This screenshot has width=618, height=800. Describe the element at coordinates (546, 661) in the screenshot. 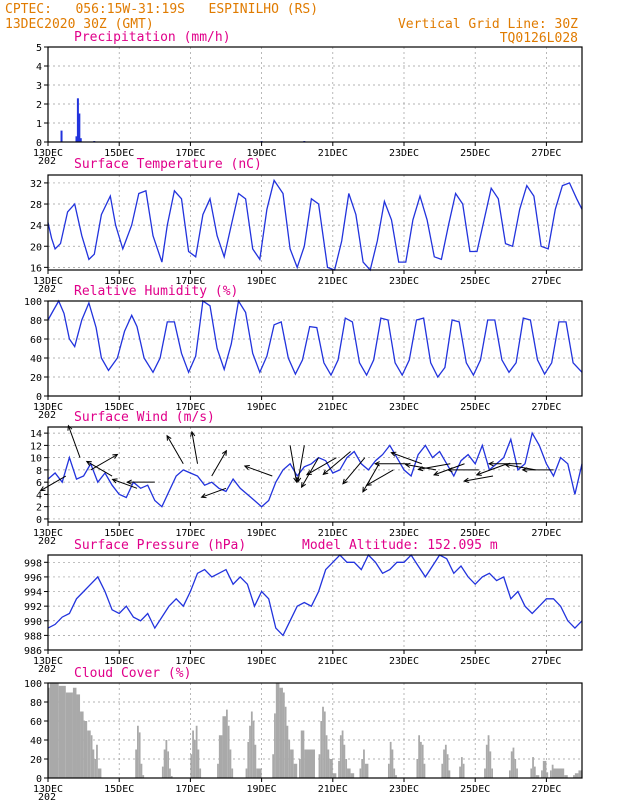

I see `pressure-xtick-label: 27DEC` at that location.